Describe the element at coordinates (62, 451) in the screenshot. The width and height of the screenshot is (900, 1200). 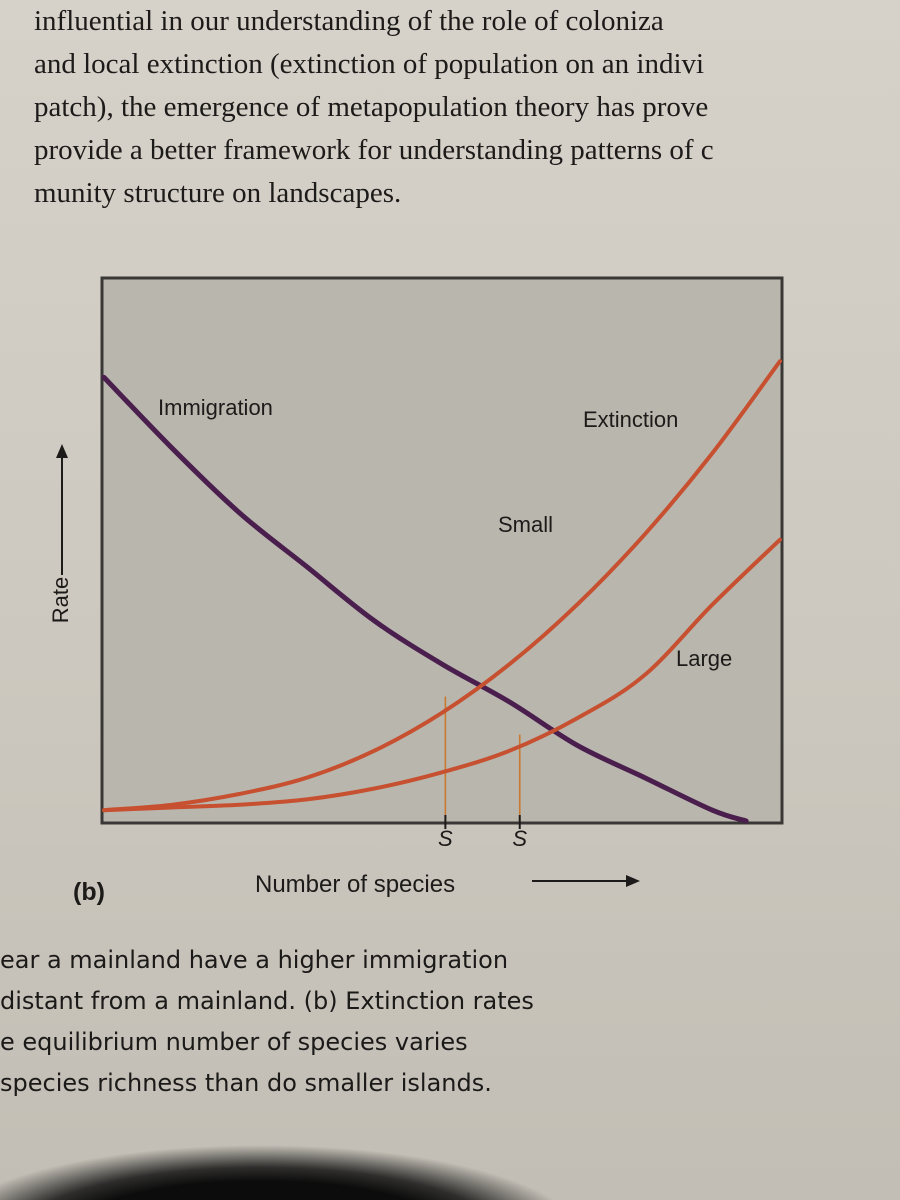
I see `y-axis-arrow-head` at that location.